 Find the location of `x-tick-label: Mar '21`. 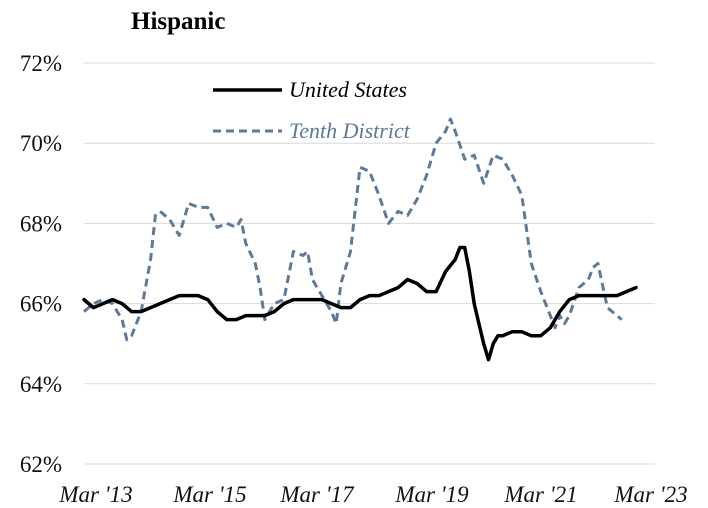

x-tick-label: Mar '21 is located at coordinates (540, 494).